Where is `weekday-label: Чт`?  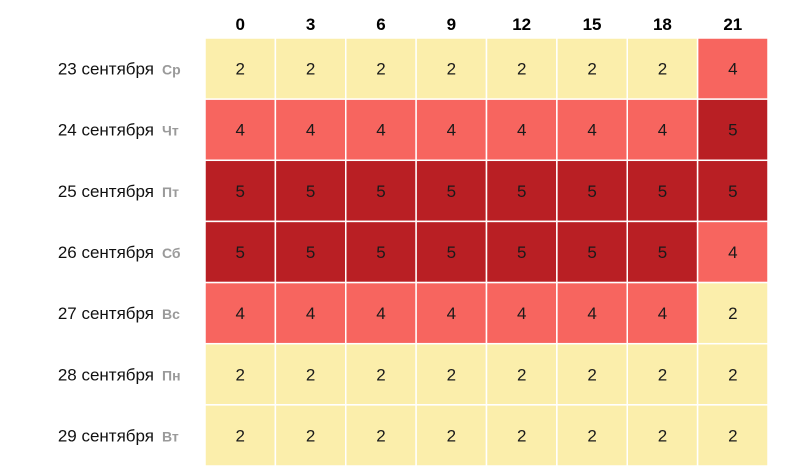
weekday-label: Чт is located at coordinates (170, 131).